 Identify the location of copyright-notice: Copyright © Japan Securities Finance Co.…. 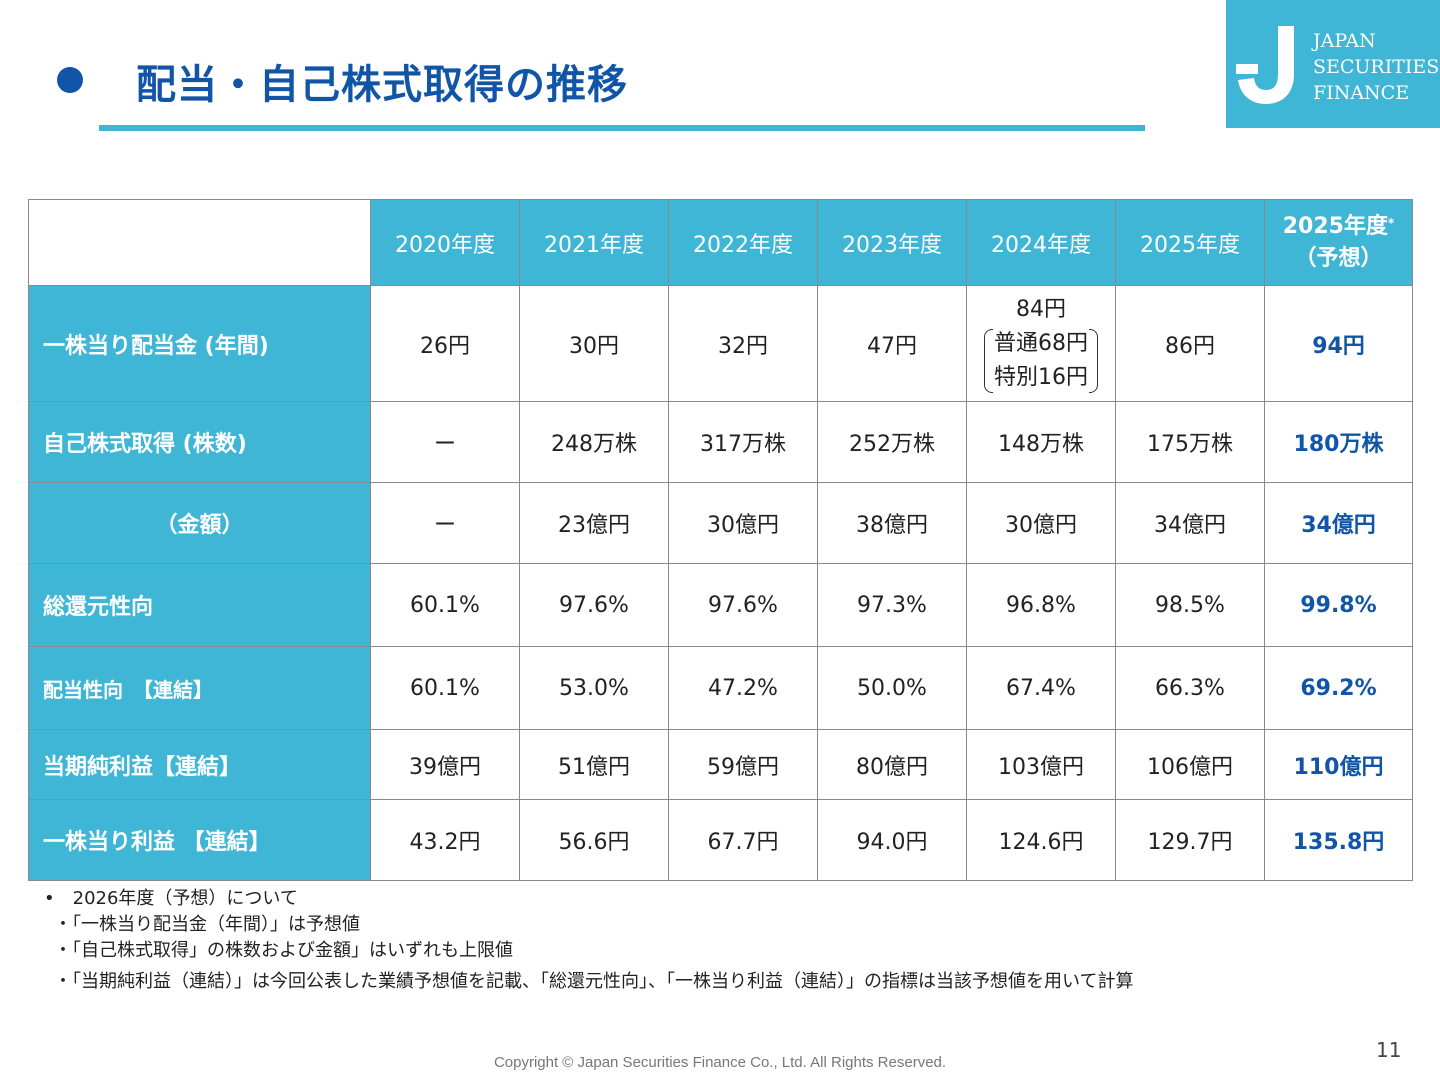
(720, 1062).